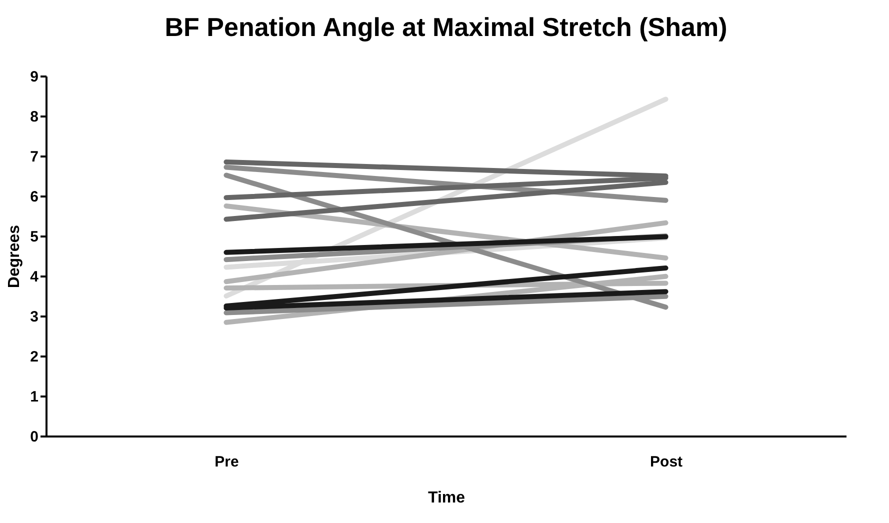  I want to click on chart-title: BF Penation Angle at Maximal Stretch (Sham), so click(446, 27).